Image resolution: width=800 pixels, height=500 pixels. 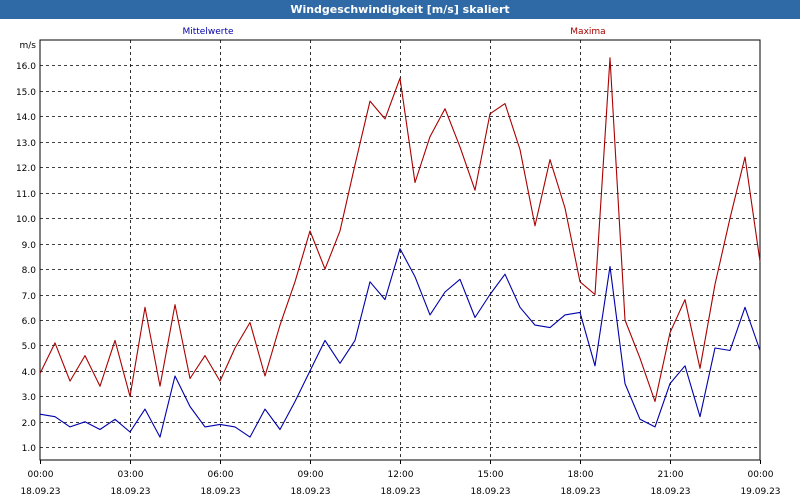 What do you see at coordinates (26, 144) in the screenshot?
I see `y-tick-label: 13.0` at bounding box center [26, 144].